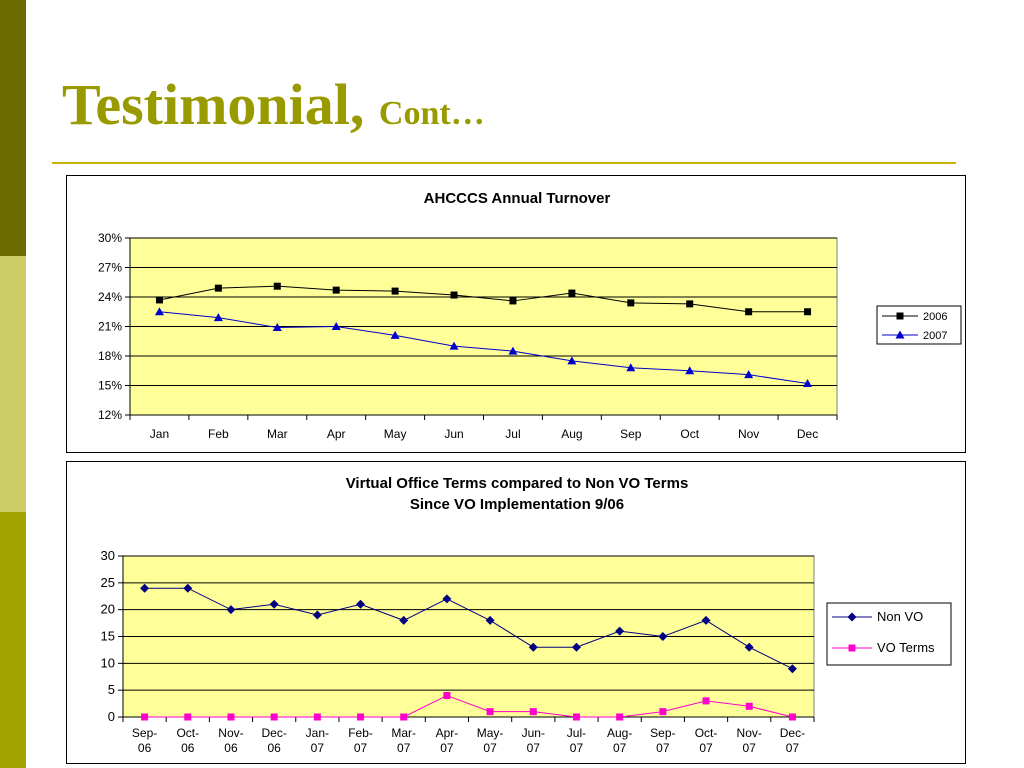  I want to click on vo-terms-chart-x-tick-label: May-, so click(490, 733).